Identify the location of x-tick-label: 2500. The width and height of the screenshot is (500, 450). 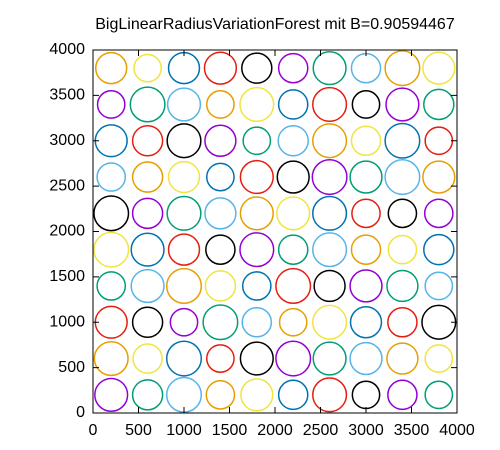
(321, 430).